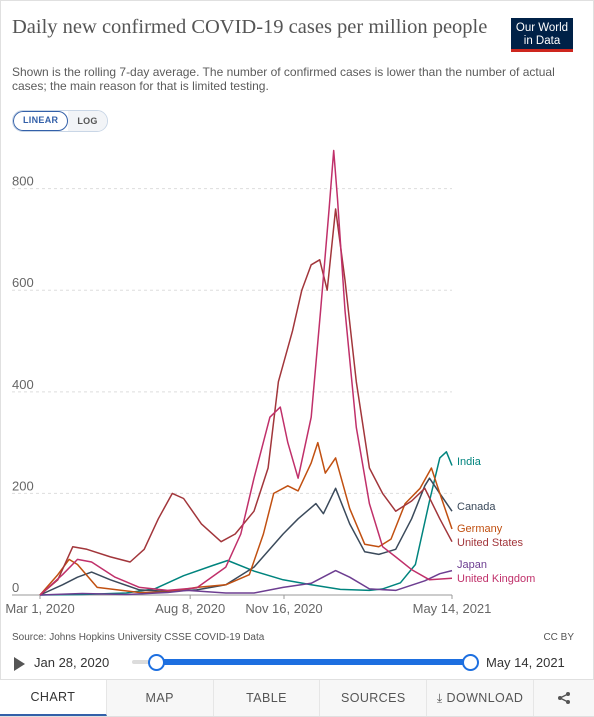 The height and width of the screenshot is (717, 594). I want to click on logo-line-1: Our World, so click(542, 28).